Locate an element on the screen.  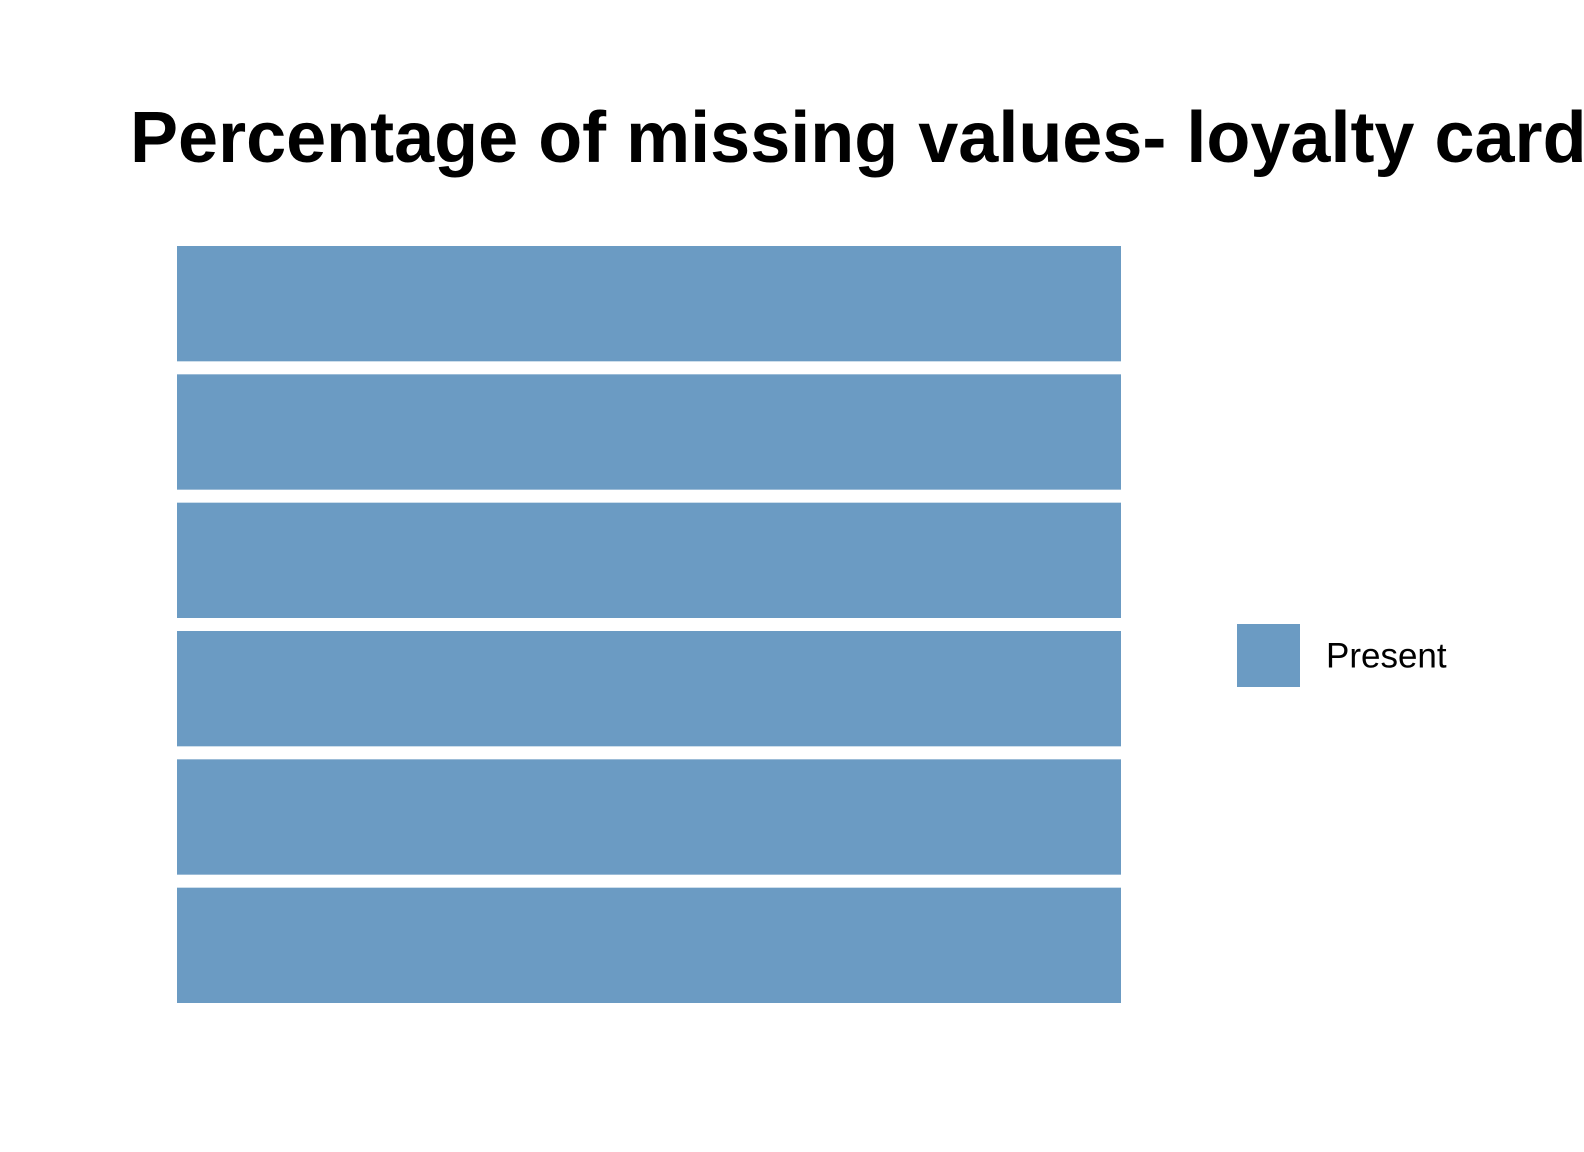
legend-label-present: Present is located at coordinates (1386, 656).